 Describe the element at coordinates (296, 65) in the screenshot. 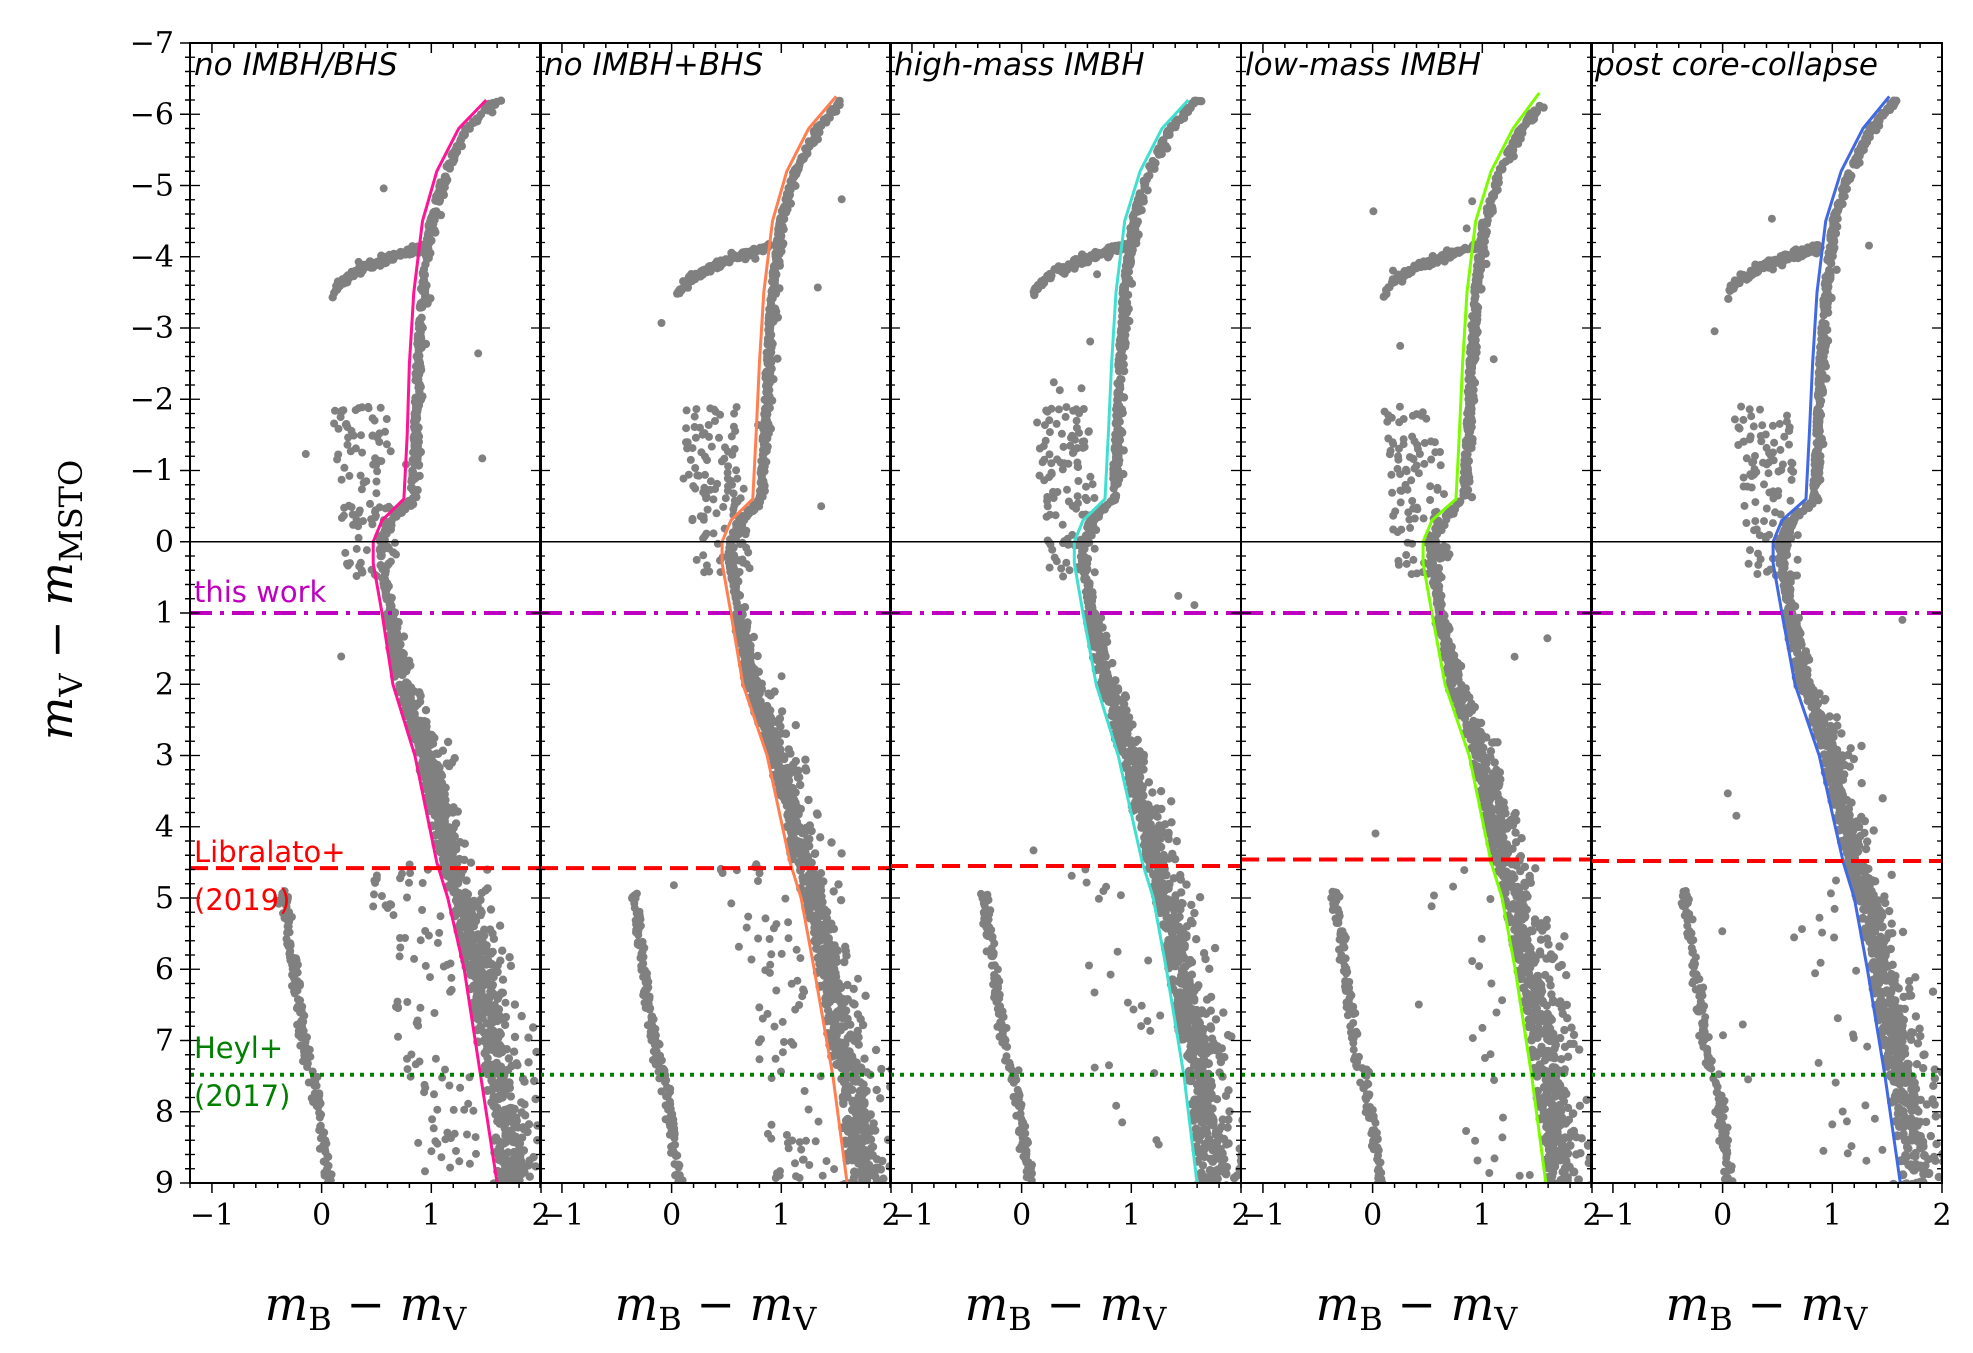

I see `panel-title: no IMBH/BHS` at that location.